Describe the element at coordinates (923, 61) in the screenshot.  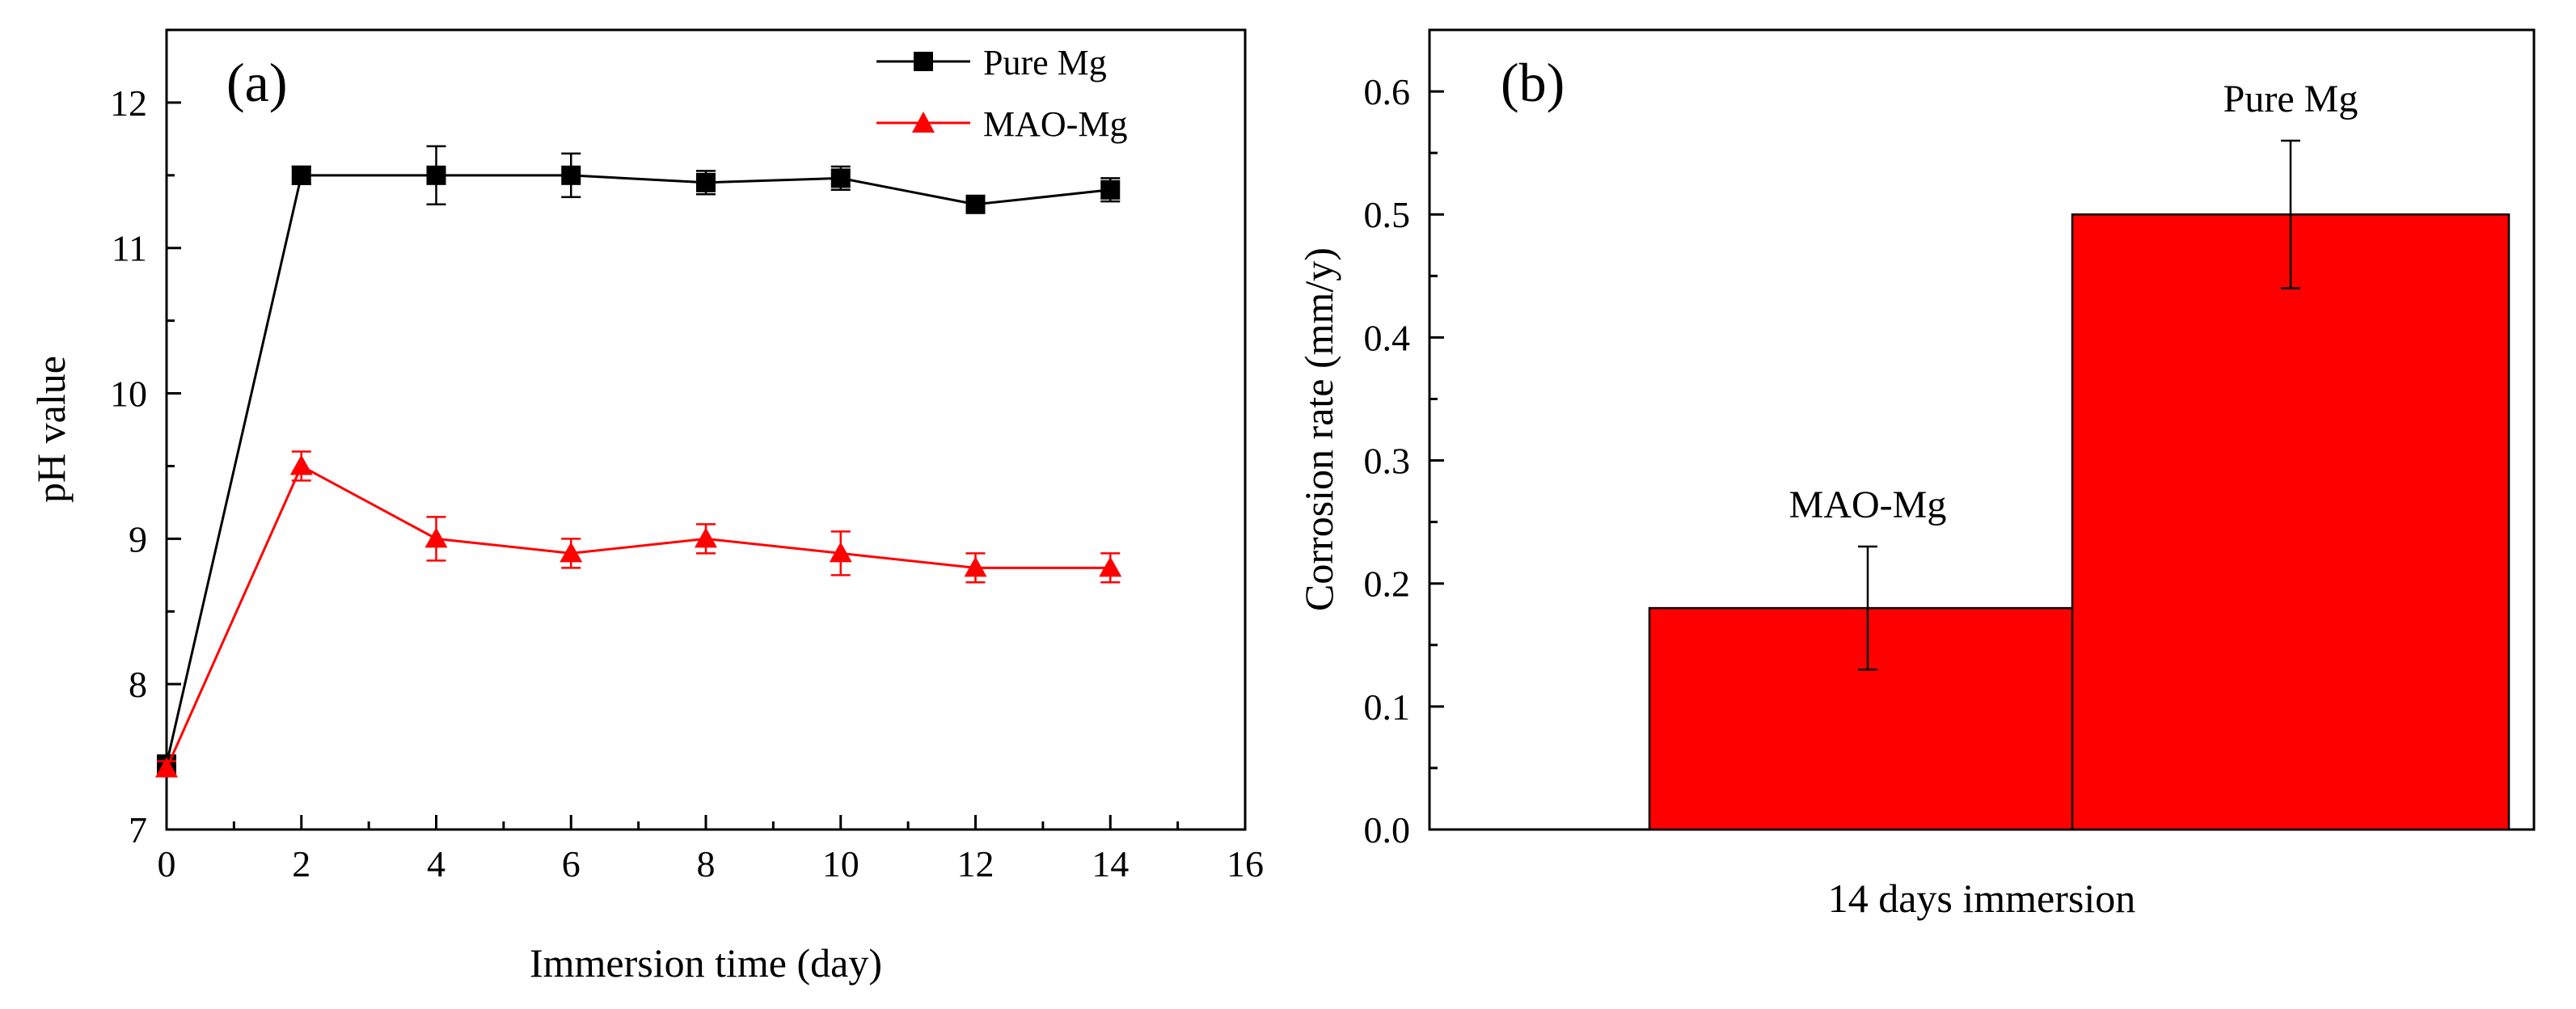
I see `legend-marker-pure-mg` at that location.